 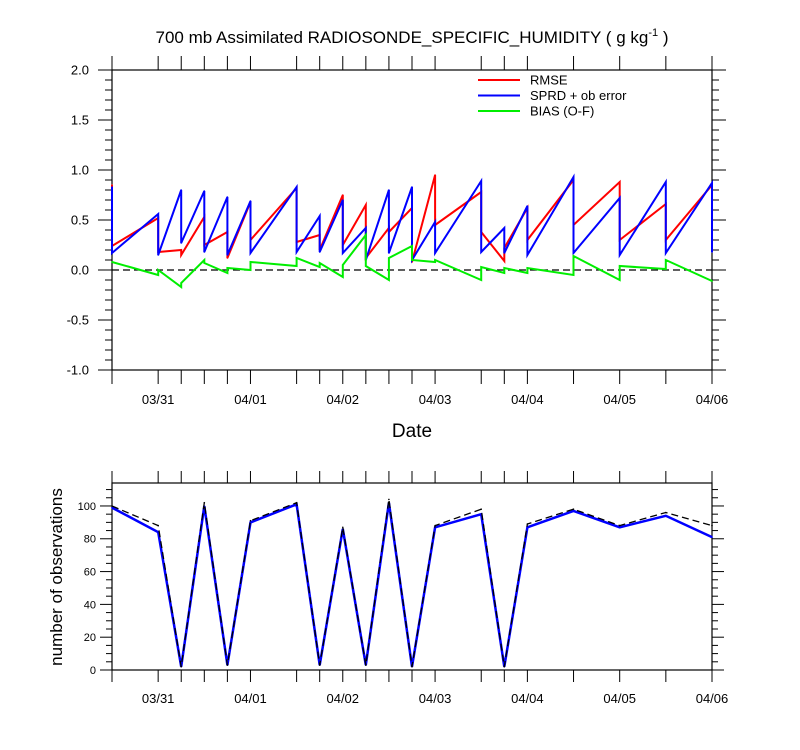 What do you see at coordinates (562, 111) in the screenshot?
I see `legend-label-bias-o-f: BIAS (O-F)` at bounding box center [562, 111].